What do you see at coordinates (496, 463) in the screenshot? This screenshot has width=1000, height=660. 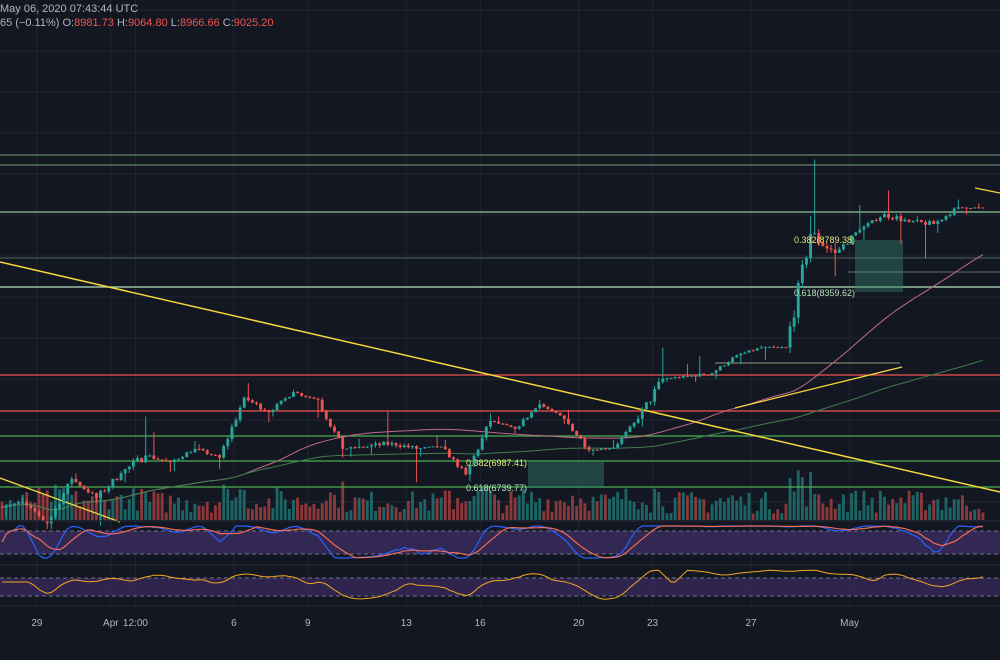 I see `fib-label-lower-382: 0.382(6987.41)` at bounding box center [496, 463].